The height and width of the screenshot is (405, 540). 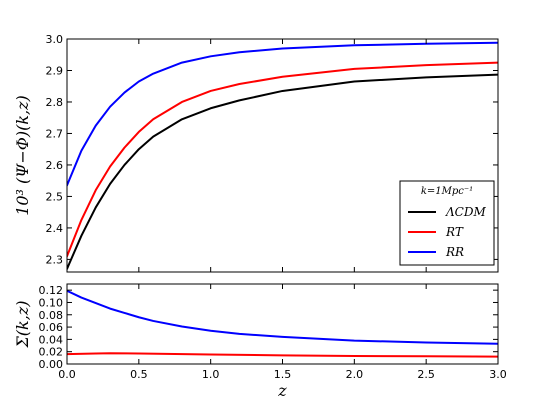 What do you see at coordinates (51, 364) in the screenshot?
I see `bottom-y-tick-label: 0.00` at bounding box center [51, 364].